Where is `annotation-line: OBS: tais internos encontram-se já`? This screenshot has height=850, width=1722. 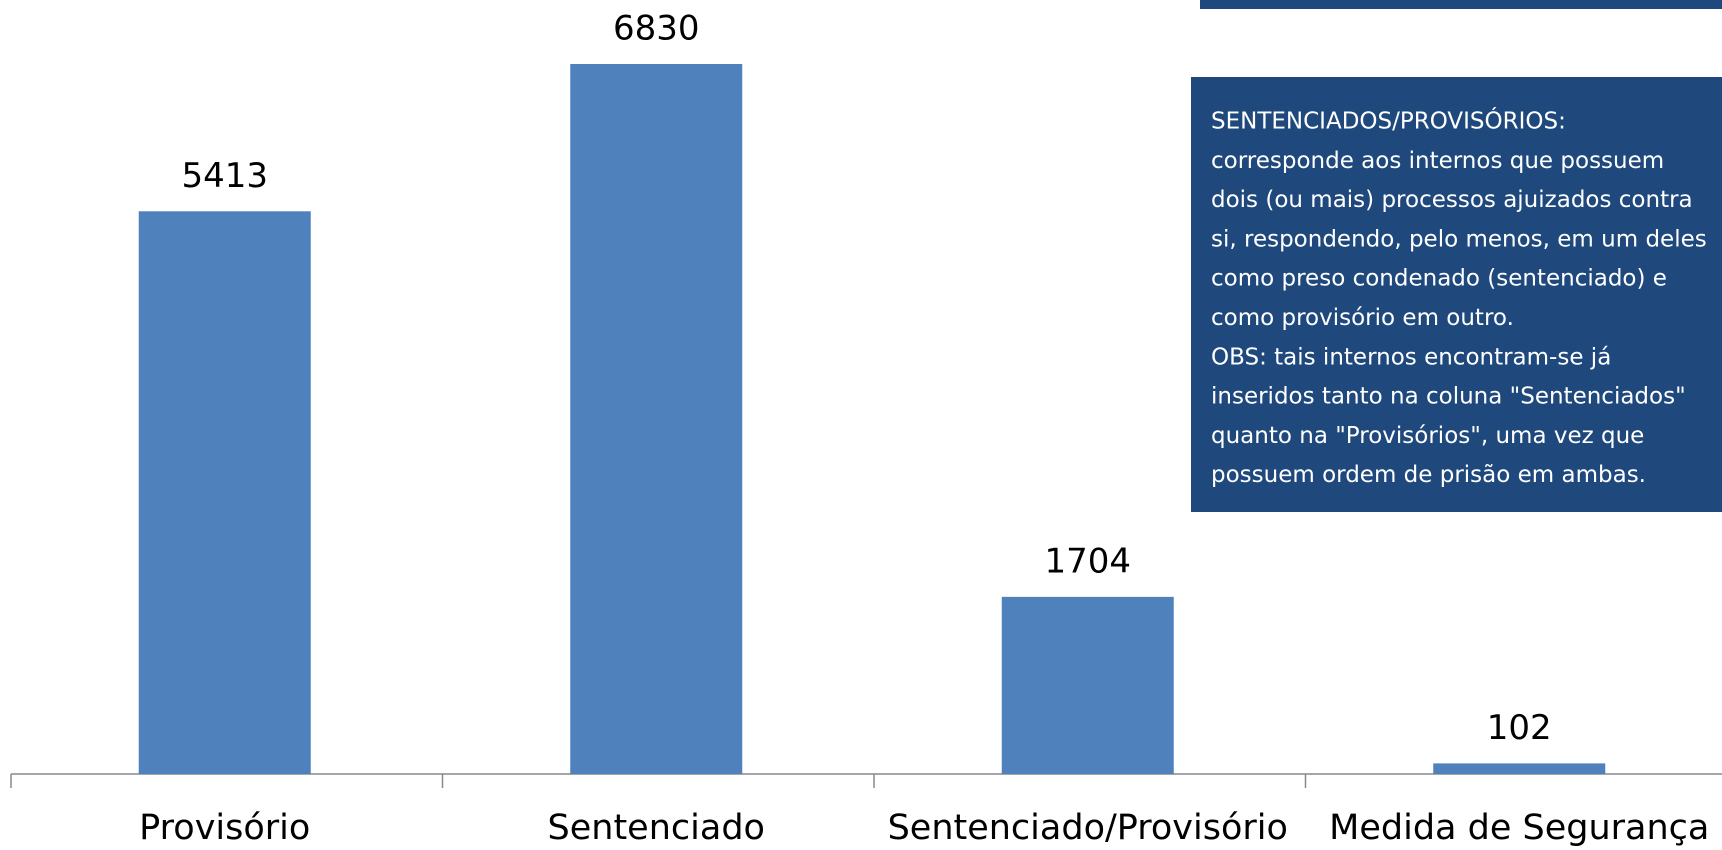
annotation-line: OBS: tais internos encontram-se já is located at coordinates (1411, 357).